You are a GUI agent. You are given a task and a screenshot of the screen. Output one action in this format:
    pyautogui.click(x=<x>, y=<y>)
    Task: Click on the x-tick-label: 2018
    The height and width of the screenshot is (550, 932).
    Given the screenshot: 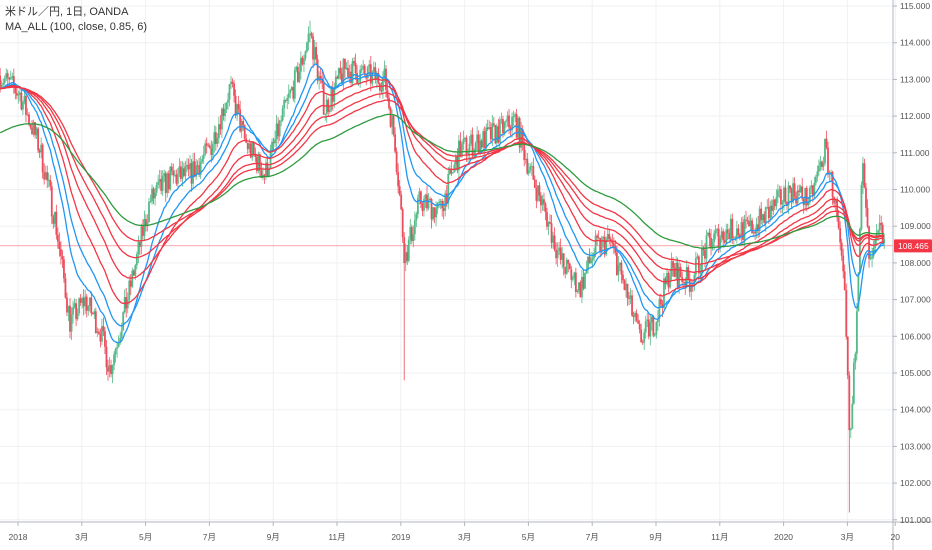 What is the action you would take?
    pyautogui.click(x=18, y=537)
    